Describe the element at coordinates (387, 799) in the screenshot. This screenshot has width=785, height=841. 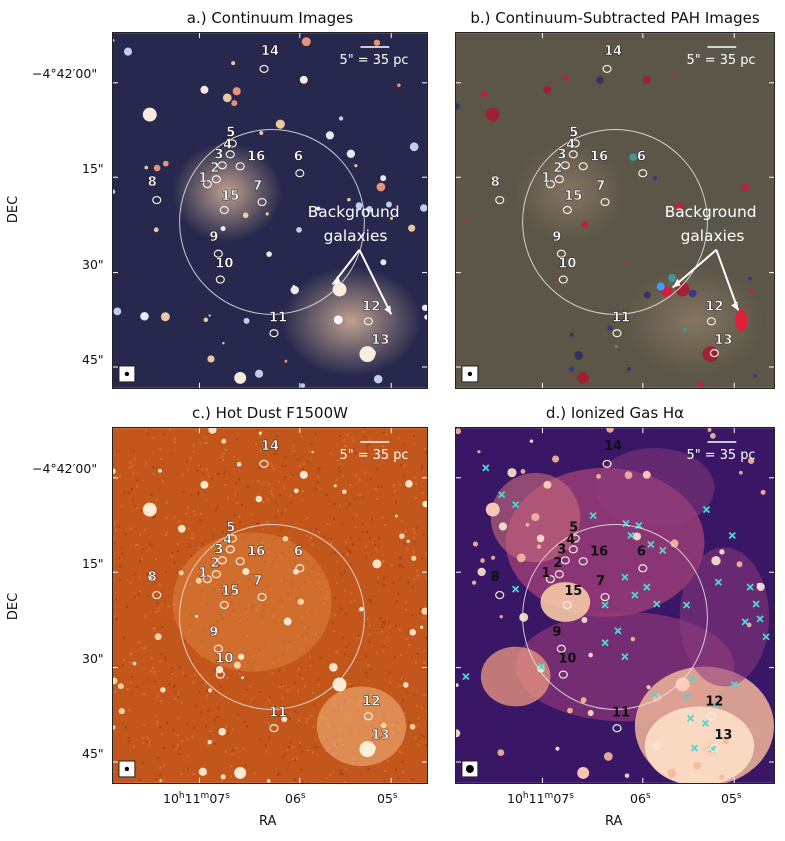
I see `ra-tick-label: 05s` at that location.